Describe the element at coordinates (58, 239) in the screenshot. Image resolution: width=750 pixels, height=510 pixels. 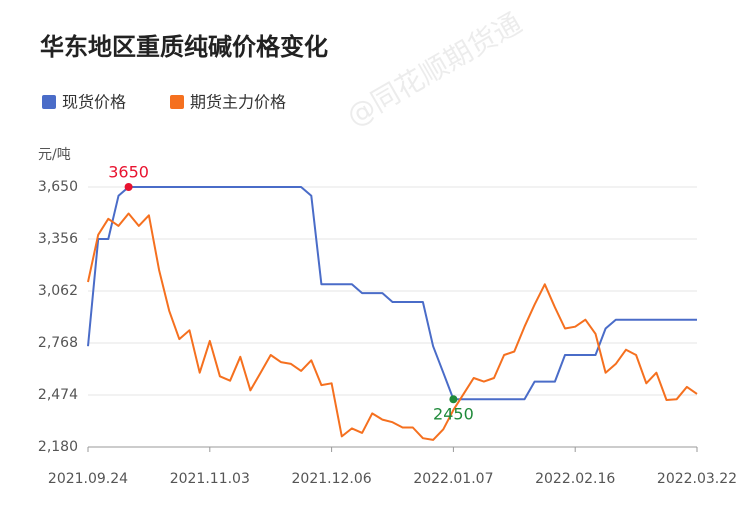
I see `y-tick-label: 3,356` at that location.